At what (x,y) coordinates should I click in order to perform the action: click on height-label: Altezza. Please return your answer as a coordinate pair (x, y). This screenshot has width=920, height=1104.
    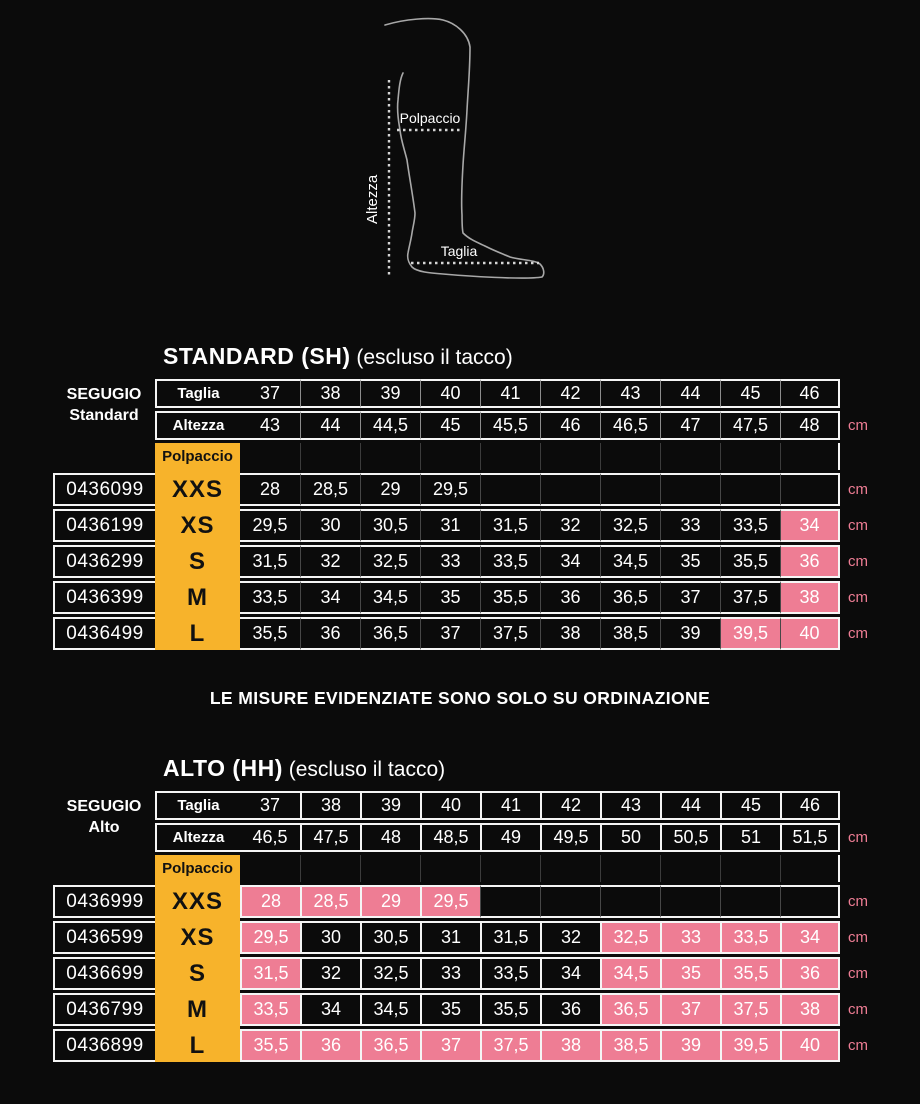
    Looking at the image, I should click on (372, 199).